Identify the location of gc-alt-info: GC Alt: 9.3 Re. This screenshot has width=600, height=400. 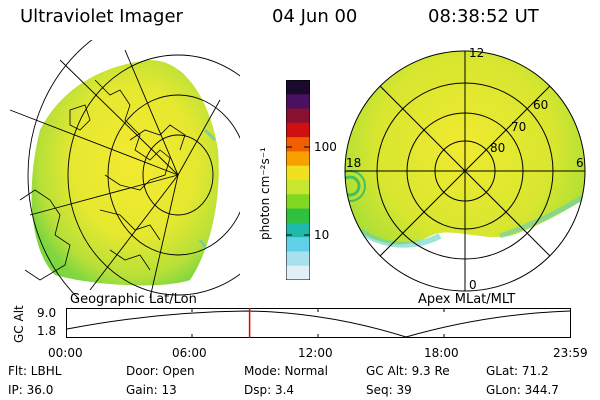
(408, 371).